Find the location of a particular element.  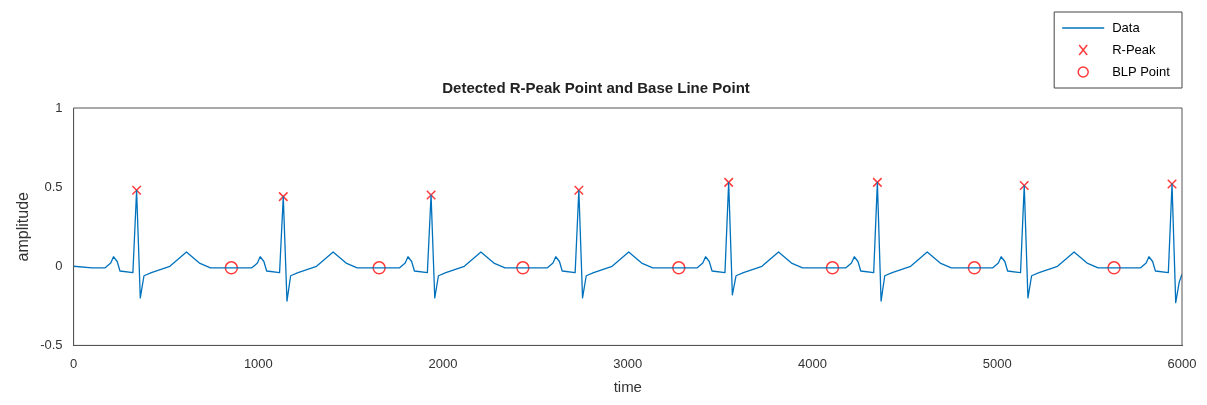

x-tick-label: 1000 is located at coordinates (258, 363).